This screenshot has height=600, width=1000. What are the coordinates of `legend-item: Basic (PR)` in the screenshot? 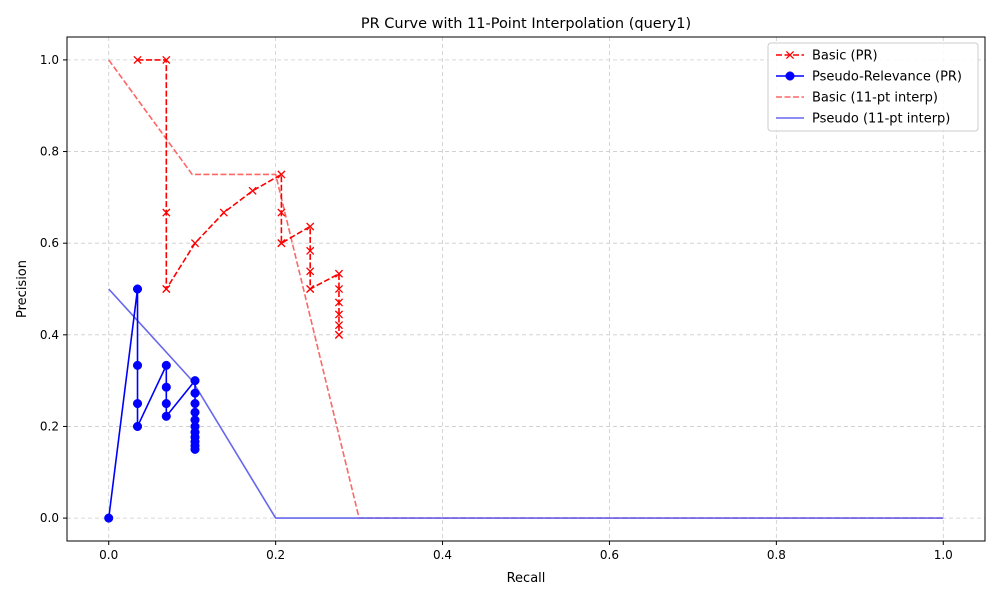 It's located at (827, 56).